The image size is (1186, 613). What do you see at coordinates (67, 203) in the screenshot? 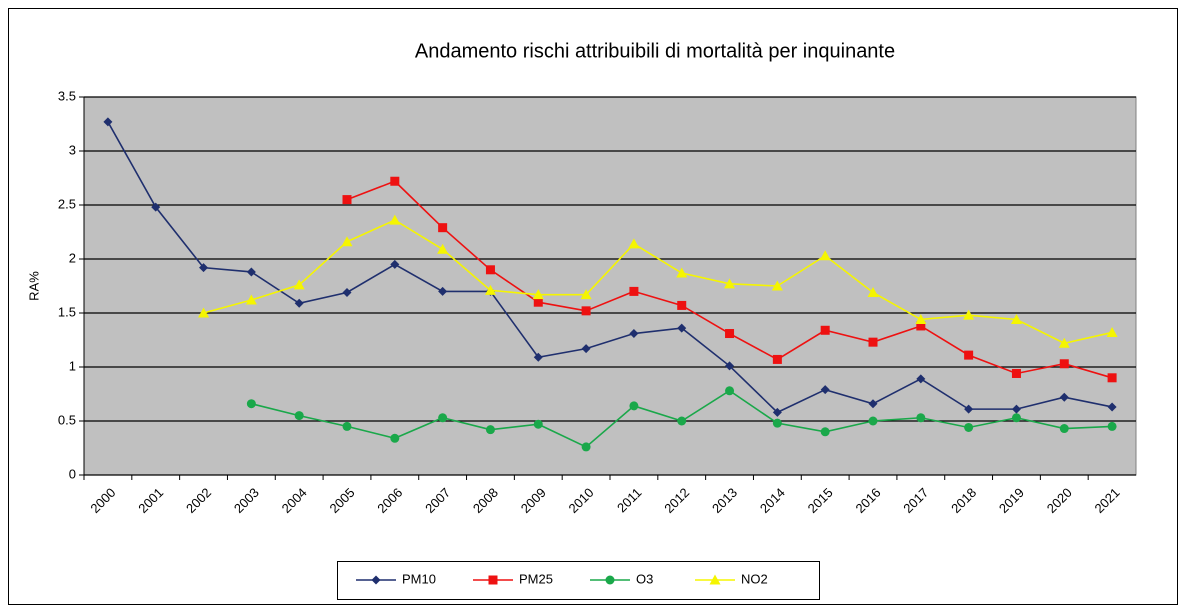
I see `y-tick-label: 2.5` at bounding box center [67, 203].